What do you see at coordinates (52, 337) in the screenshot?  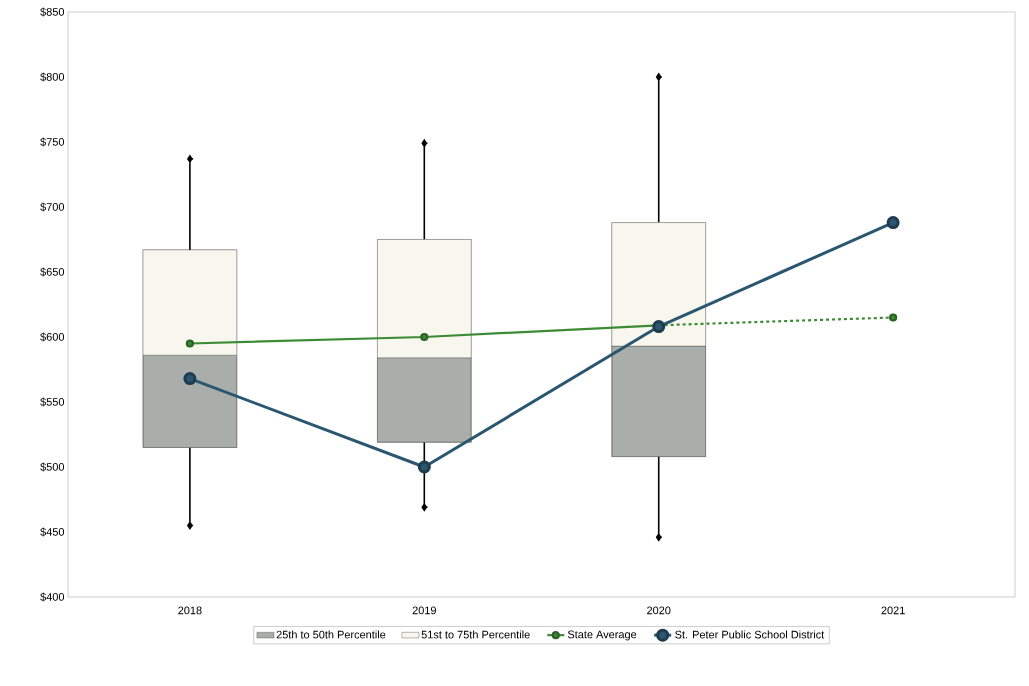 I see `y-tick-label: $600` at bounding box center [52, 337].